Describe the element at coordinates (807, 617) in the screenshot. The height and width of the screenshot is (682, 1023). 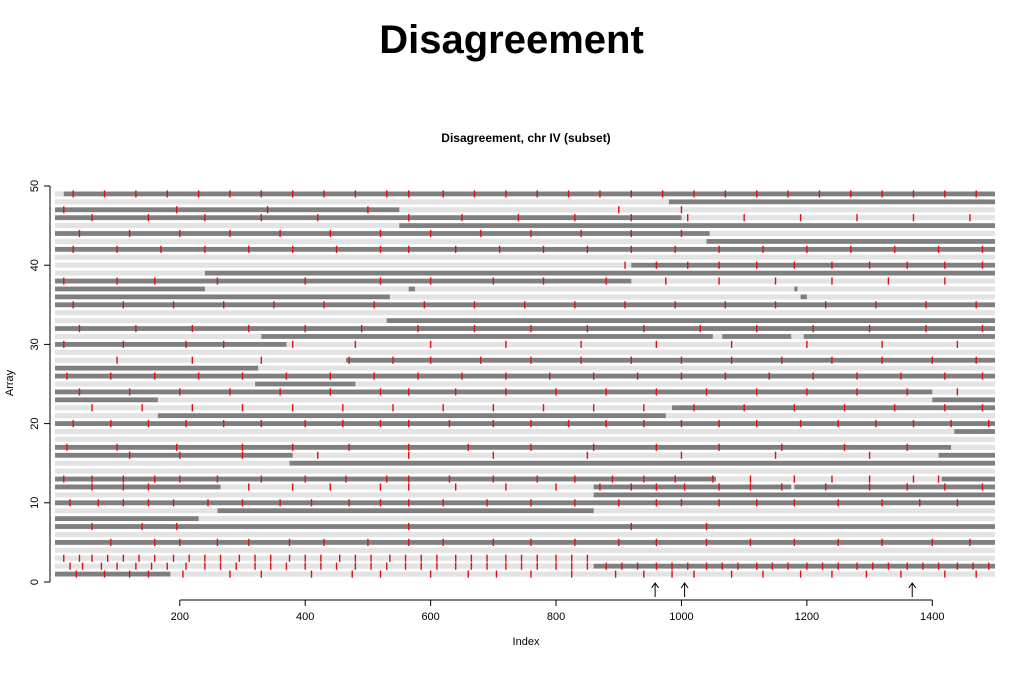
I see `x-tick-label: 1200` at that location.